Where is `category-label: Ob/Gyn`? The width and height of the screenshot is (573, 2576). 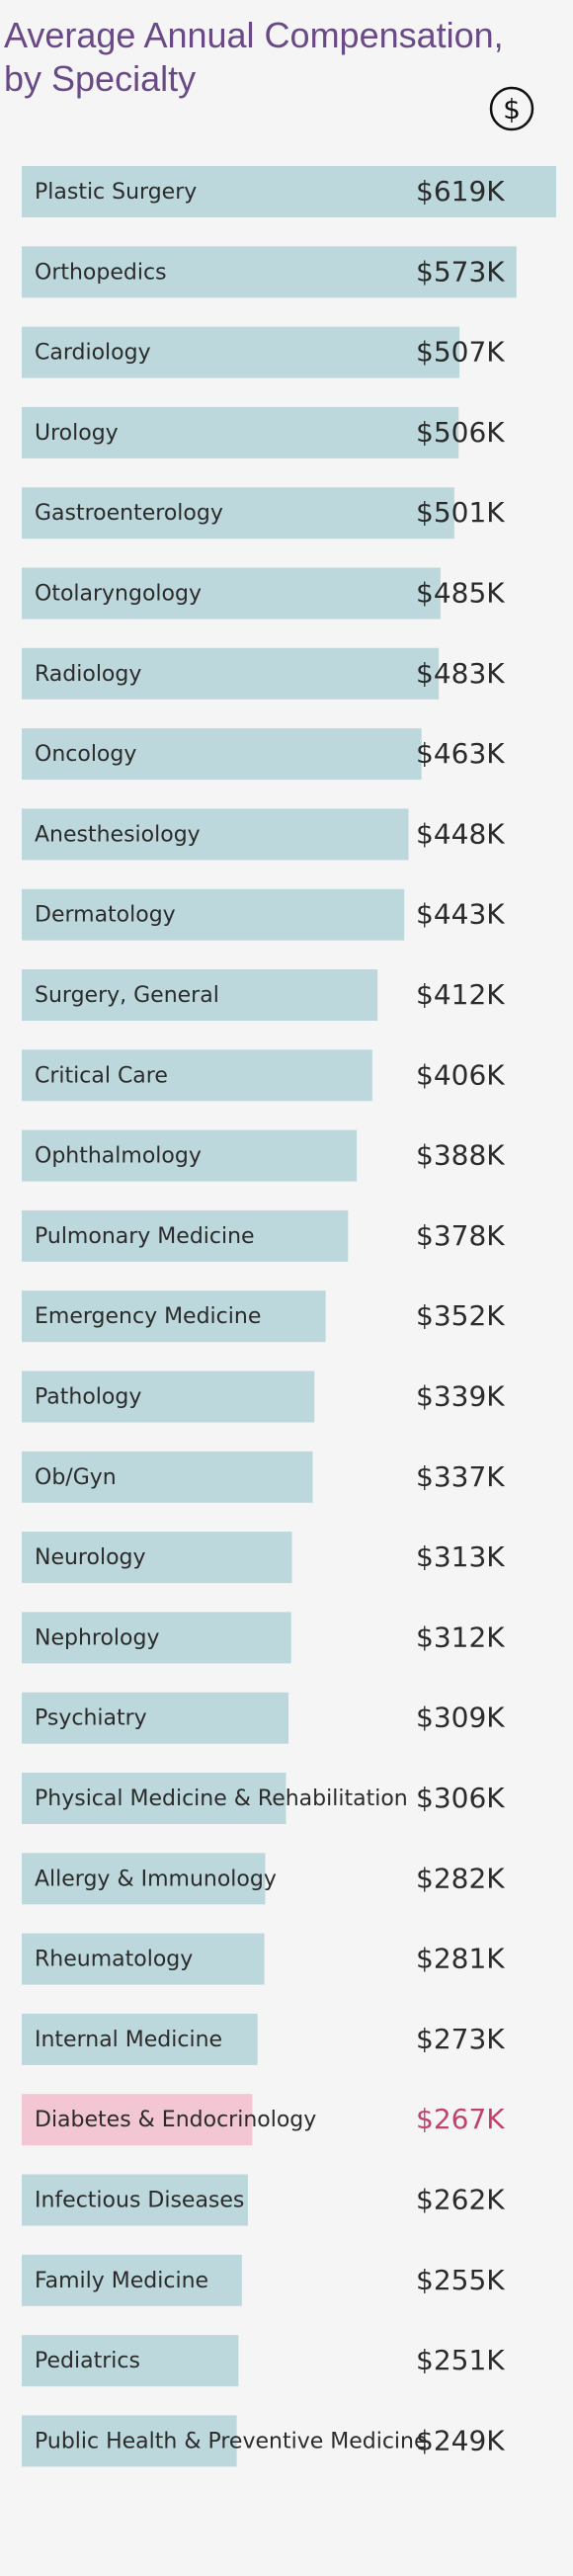 category-label: Ob/Gyn is located at coordinates (76, 1477).